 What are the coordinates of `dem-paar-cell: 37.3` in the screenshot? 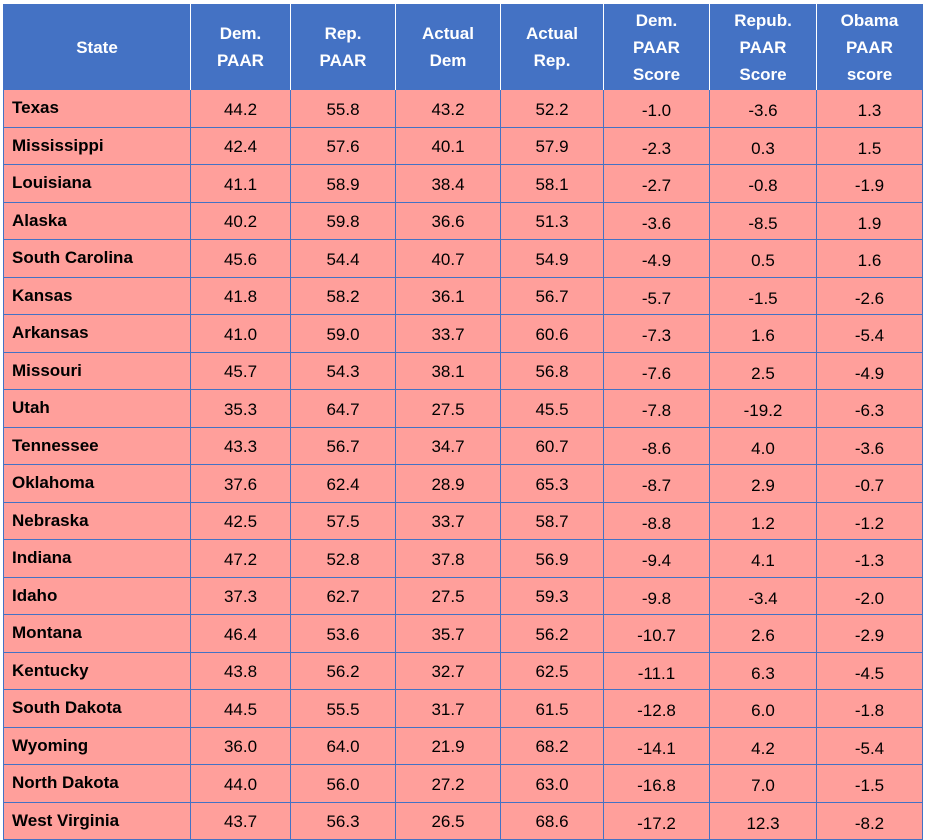 It's located at (240, 595).